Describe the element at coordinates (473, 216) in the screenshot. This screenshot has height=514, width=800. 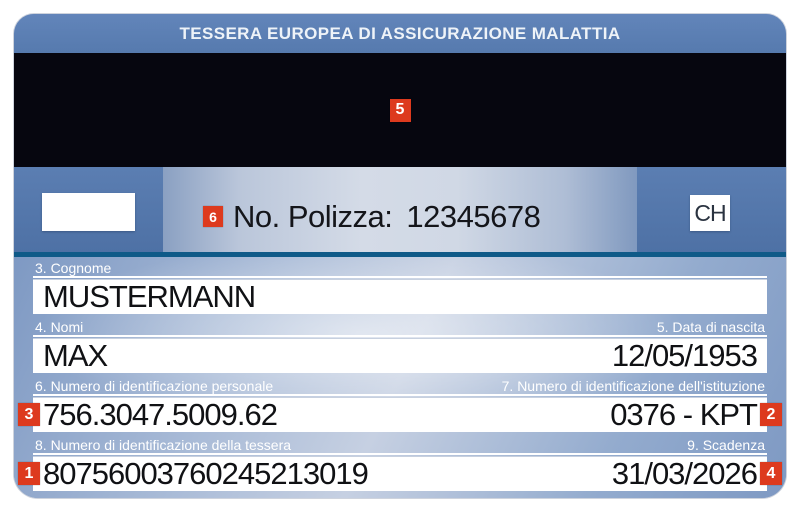
I see `policy-number-value: 12345678` at that location.